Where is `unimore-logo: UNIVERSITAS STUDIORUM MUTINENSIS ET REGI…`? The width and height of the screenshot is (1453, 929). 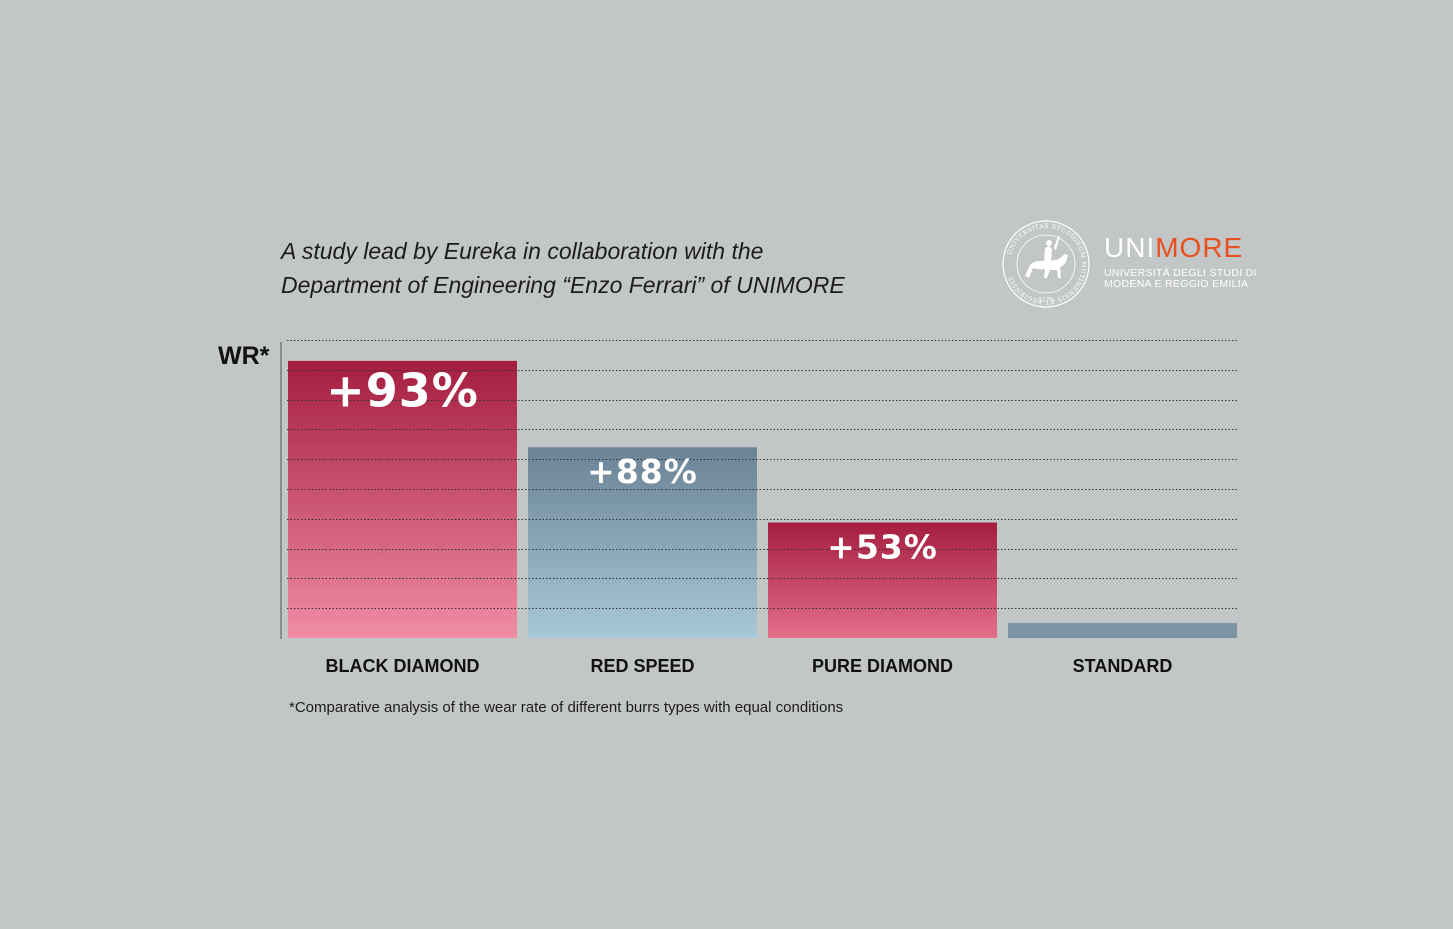
unimore-logo: UNIVERSITAS STUDIORUM MUTINENSIS ET REGI… is located at coordinates (1128, 264).